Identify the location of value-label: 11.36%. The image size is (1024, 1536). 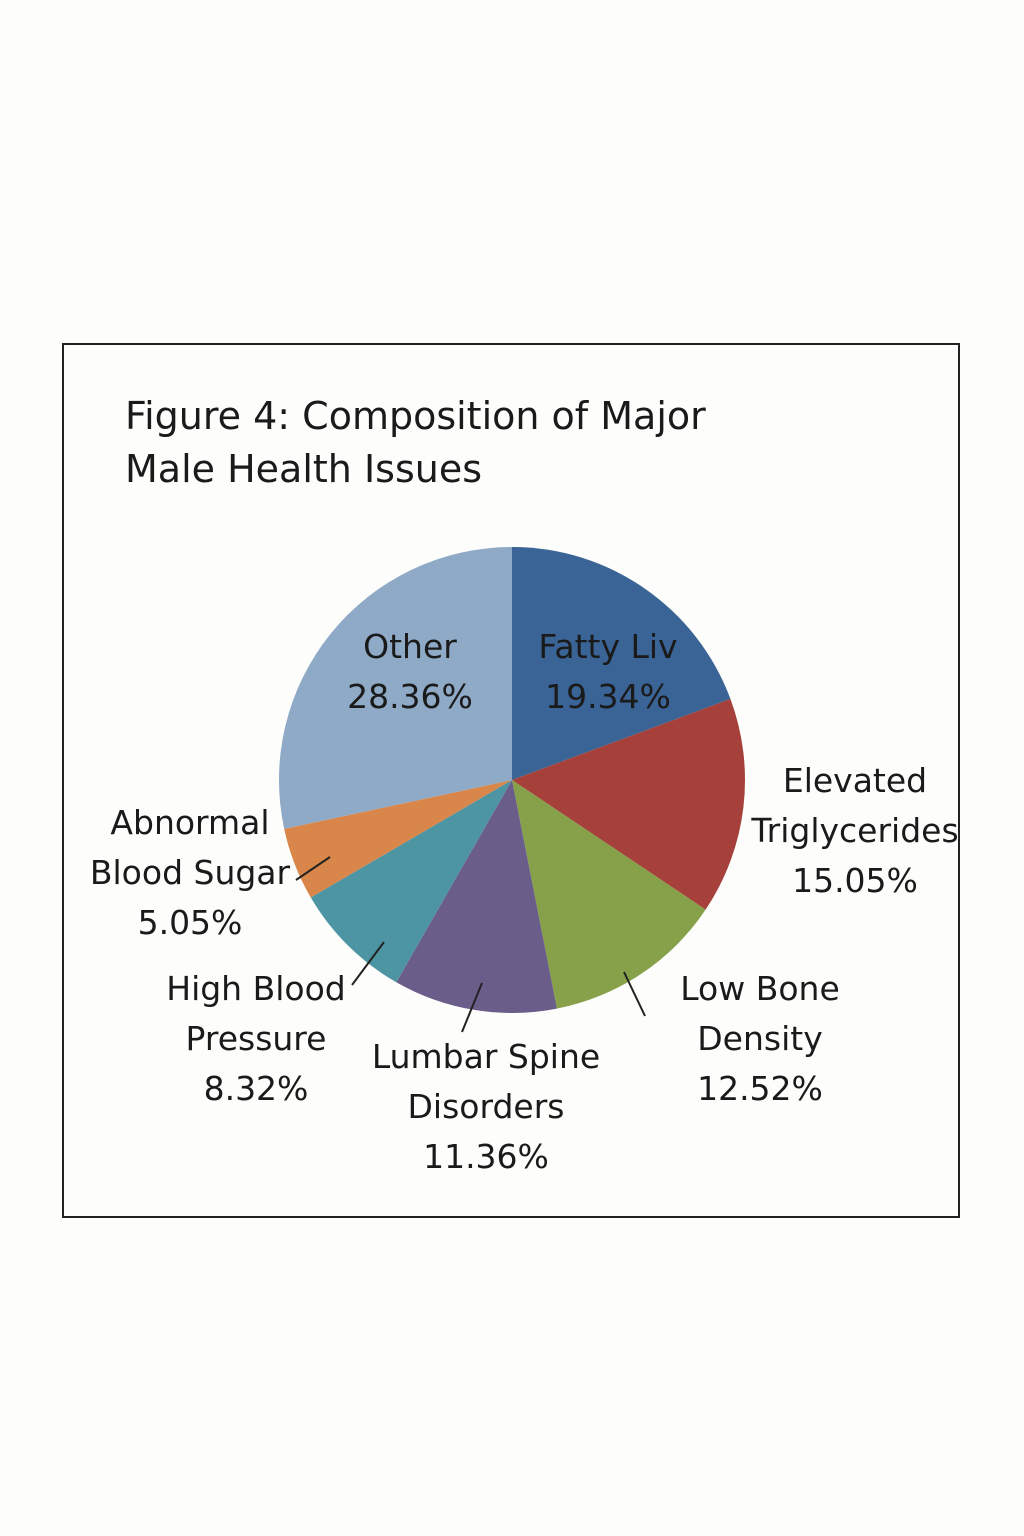
(486, 1156).